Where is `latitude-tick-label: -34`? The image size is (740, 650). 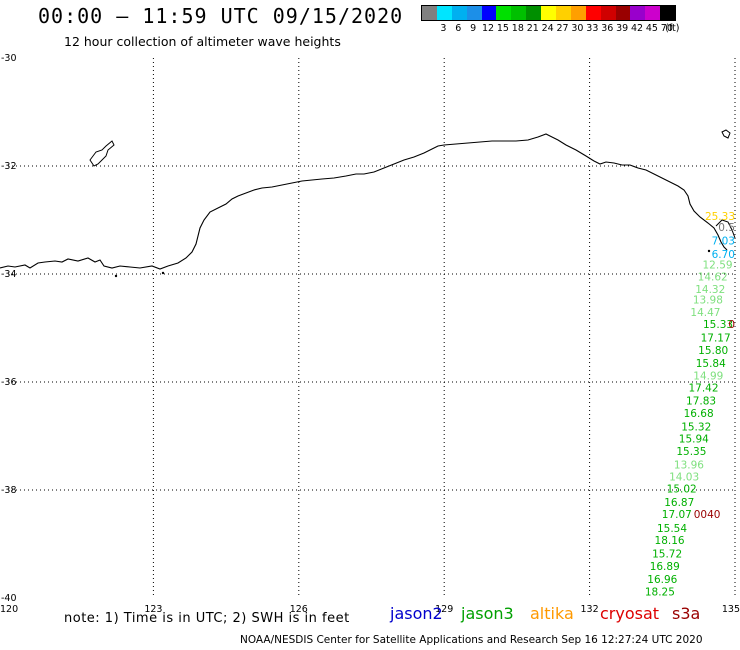
latitude-tick-label: -34 is located at coordinates (9, 274).